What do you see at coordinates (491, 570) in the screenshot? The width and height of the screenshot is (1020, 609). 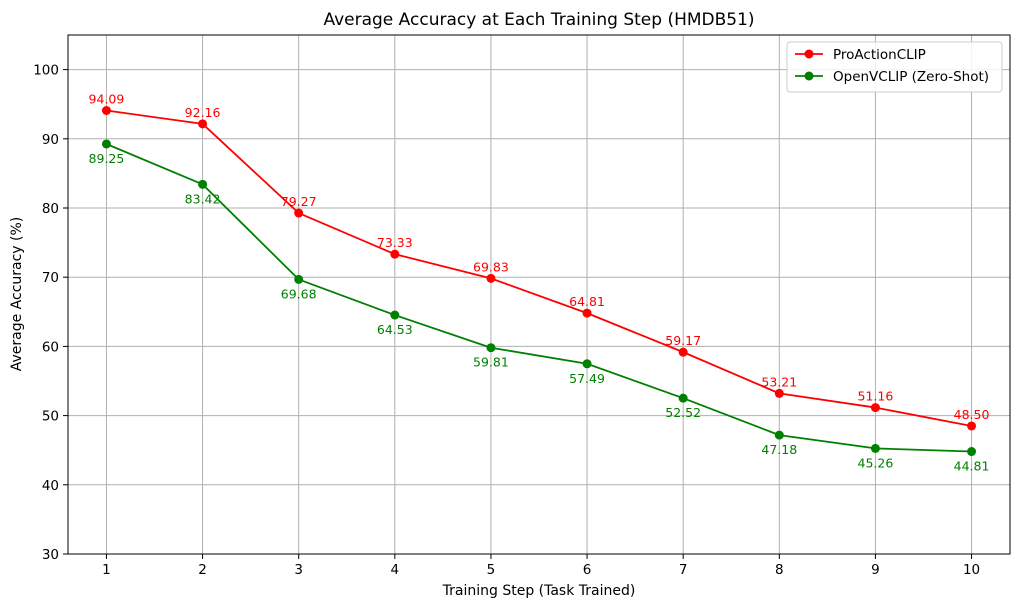 I see `x-tick-label: 5` at bounding box center [491, 570].